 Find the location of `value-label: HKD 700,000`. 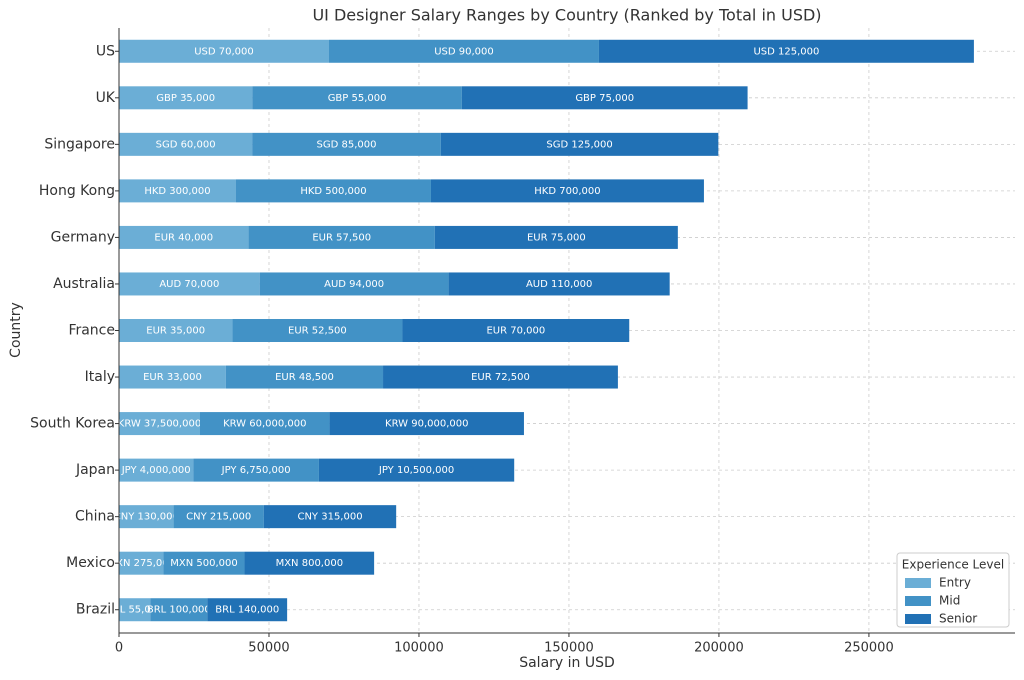

value-label: HKD 700,000 is located at coordinates (567, 191).